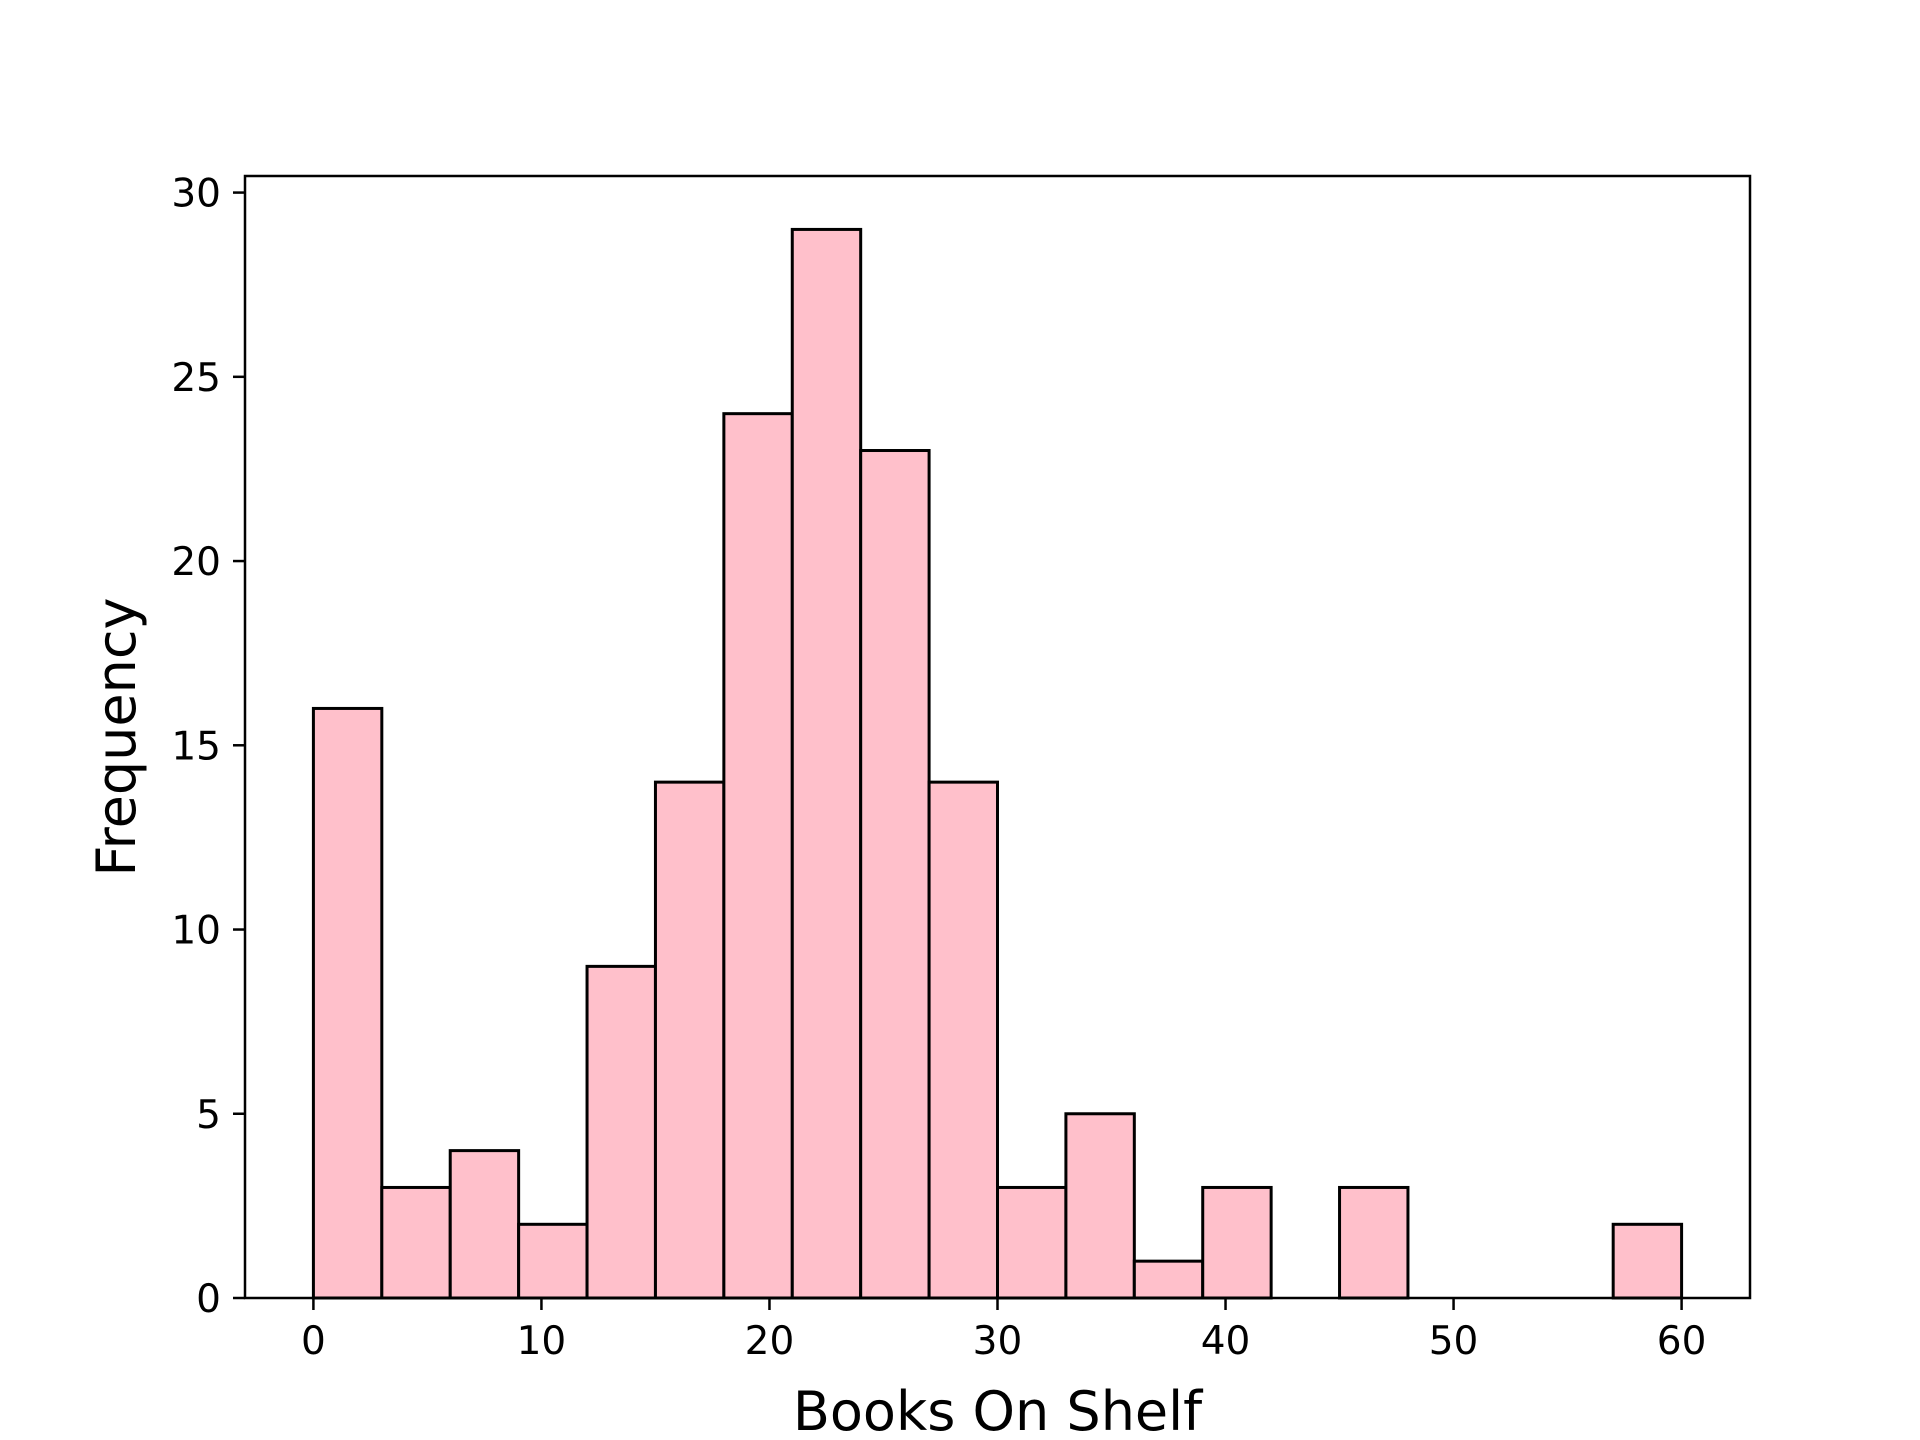 This screenshot has width=1920, height=1440. What do you see at coordinates (196, 746) in the screenshot?
I see `y-tick-label: 15` at bounding box center [196, 746].